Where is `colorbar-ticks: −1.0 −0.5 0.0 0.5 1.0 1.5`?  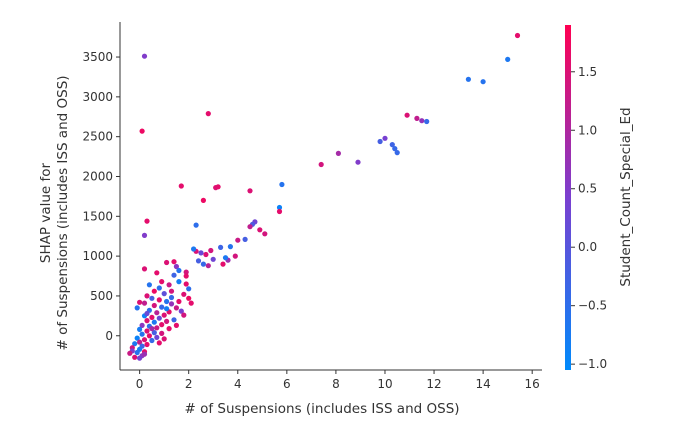
colorbar-ticks: −1.0 −0.5 0.0 0.5 1.0 1.5 is located at coordinates (589, 218).